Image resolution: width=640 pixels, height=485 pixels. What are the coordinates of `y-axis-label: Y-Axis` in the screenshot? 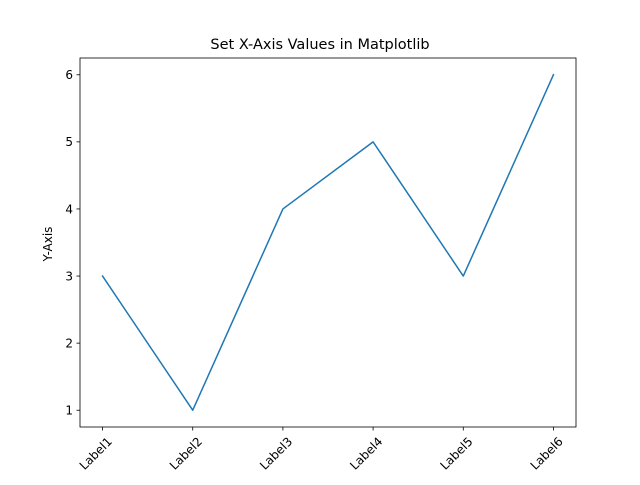 It's located at (48, 245).